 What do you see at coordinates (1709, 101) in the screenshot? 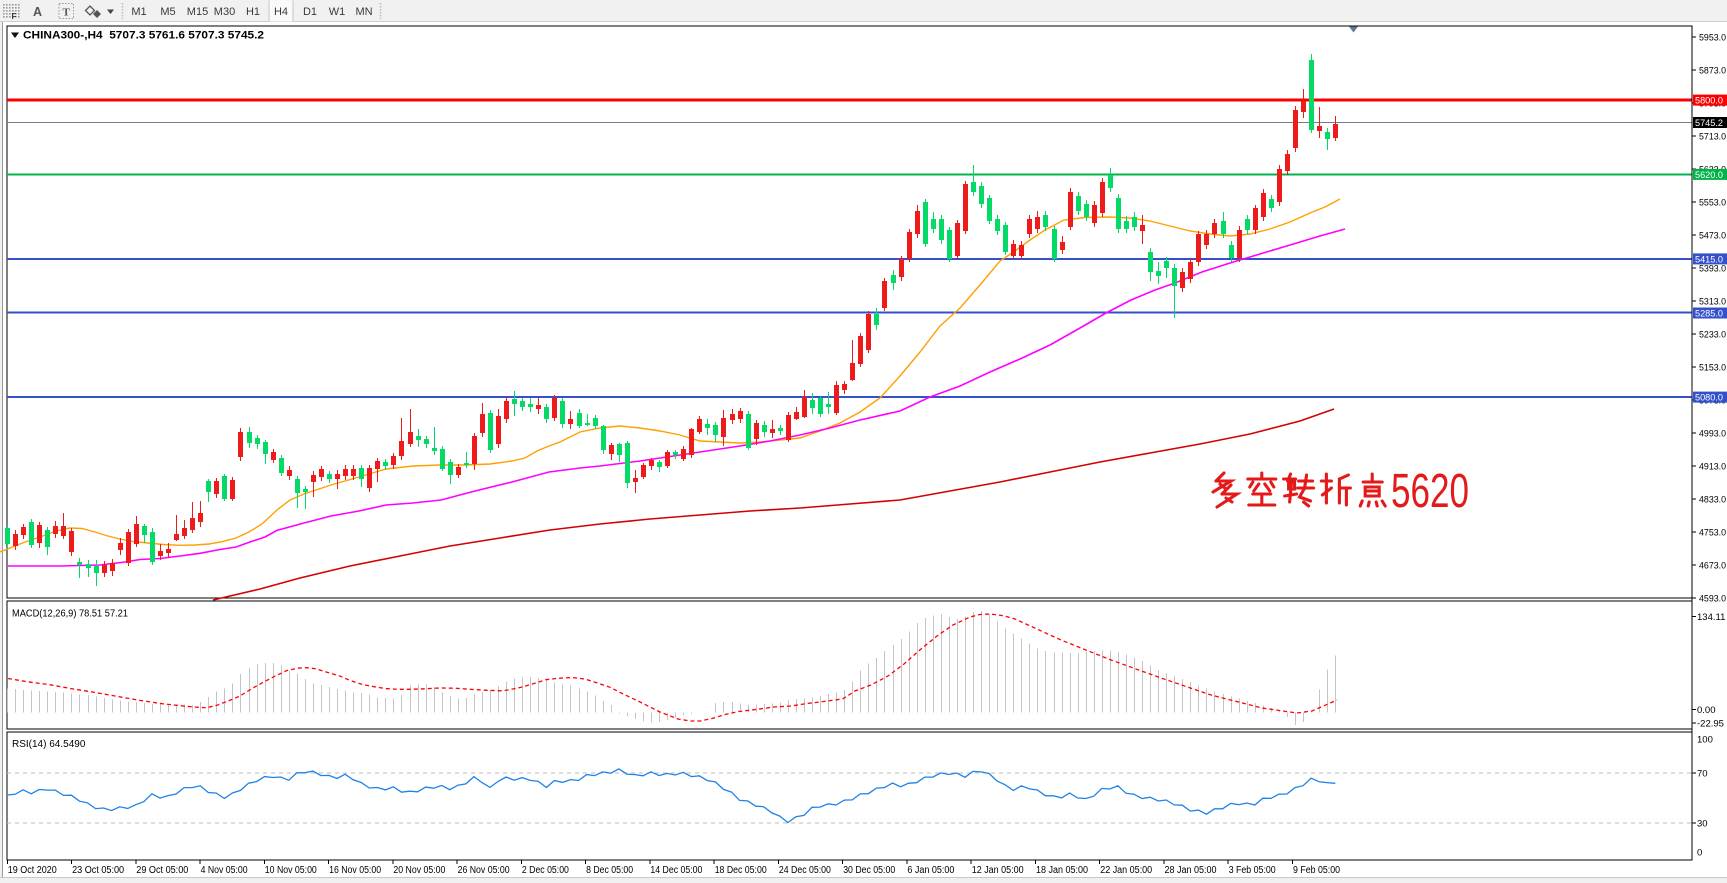
I see `svg-text: 5800.0` at bounding box center [1709, 101].